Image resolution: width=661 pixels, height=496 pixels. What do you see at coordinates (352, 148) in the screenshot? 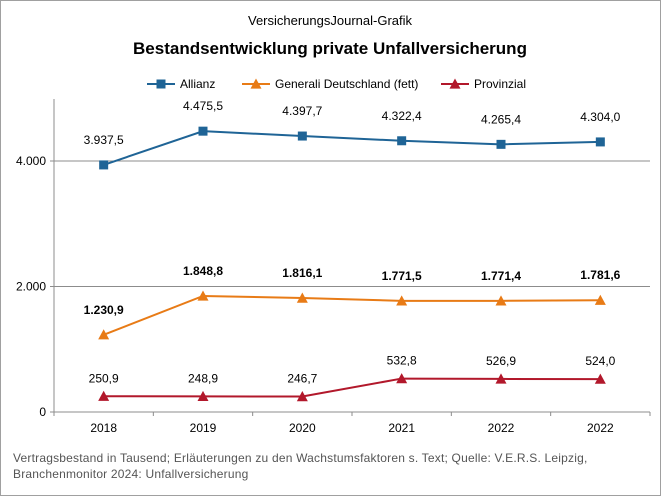
I see `series-line-allianz` at bounding box center [352, 148].